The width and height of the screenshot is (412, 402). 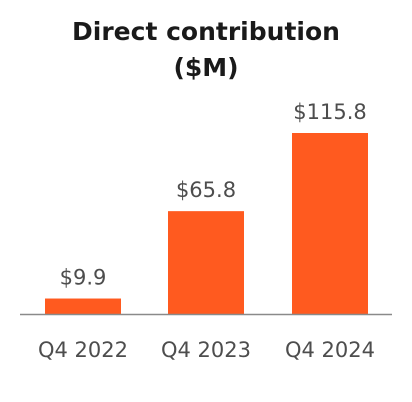 What do you see at coordinates (83, 306) in the screenshot?
I see `bar-q4-2022` at bounding box center [83, 306].